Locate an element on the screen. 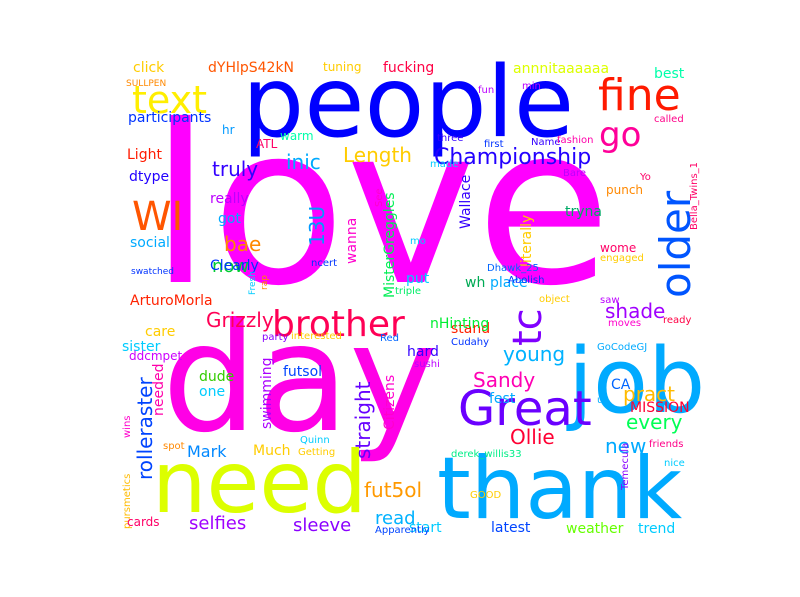  word-13u: 13U is located at coordinates (317, 226).